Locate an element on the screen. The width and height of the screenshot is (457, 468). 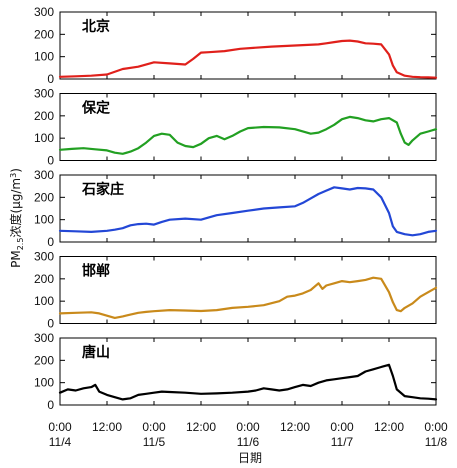
series-line-handan is located at coordinates (248, 297).